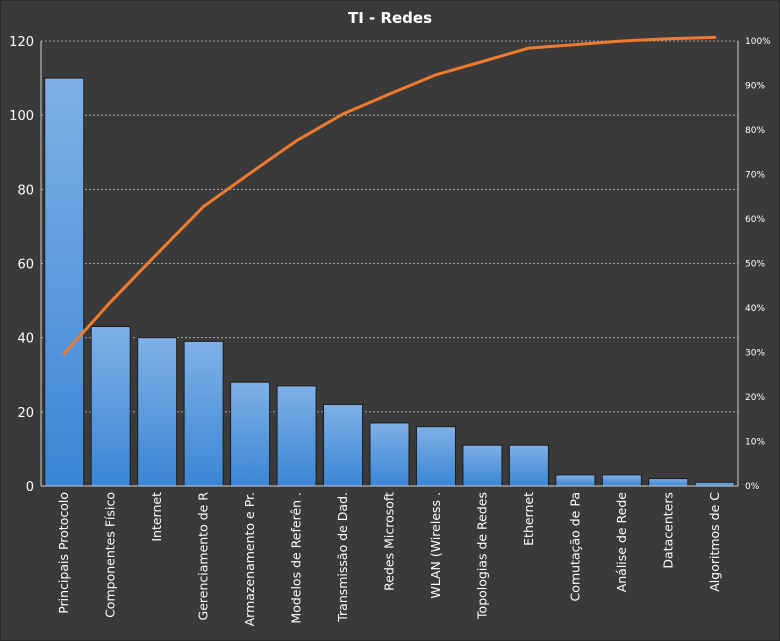 This screenshot has width=780, height=641. What do you see at coordinates (755, 176) in the screenshot?
I see `y2-tick-label: 70%` at bounding box center [755, 176].